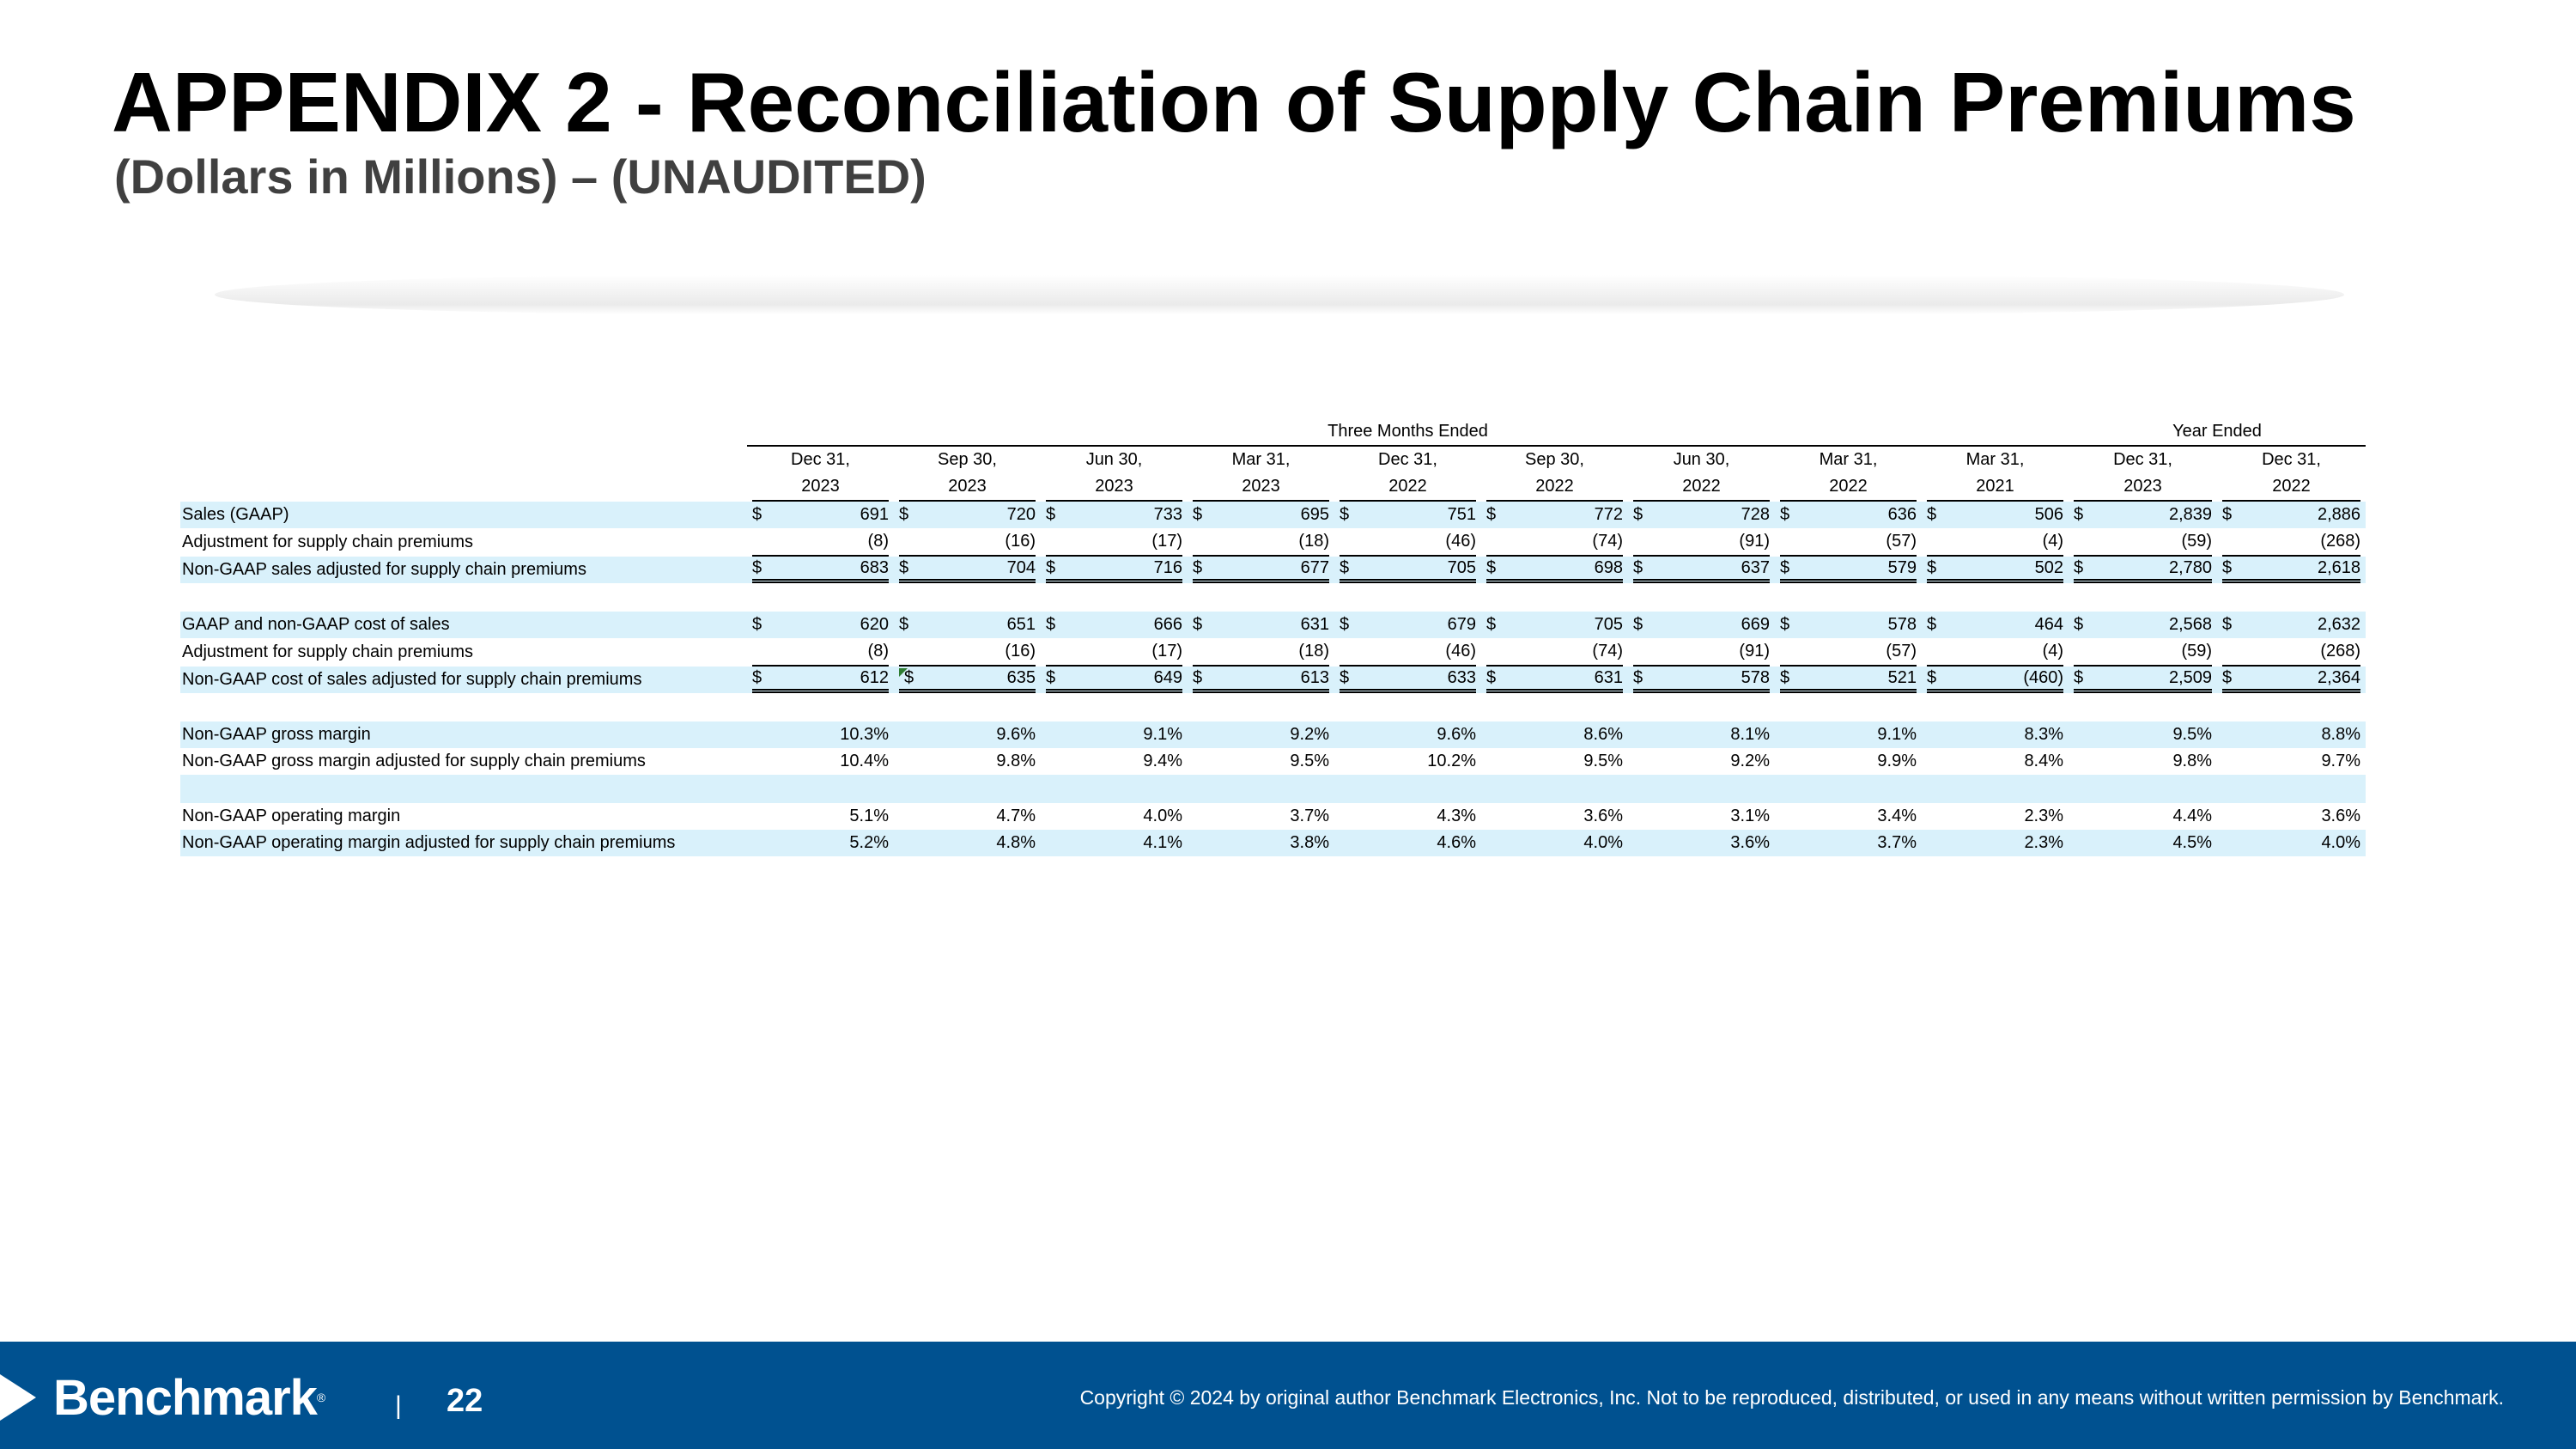  I want to click on value-cell: $669, so click(1701, 625).